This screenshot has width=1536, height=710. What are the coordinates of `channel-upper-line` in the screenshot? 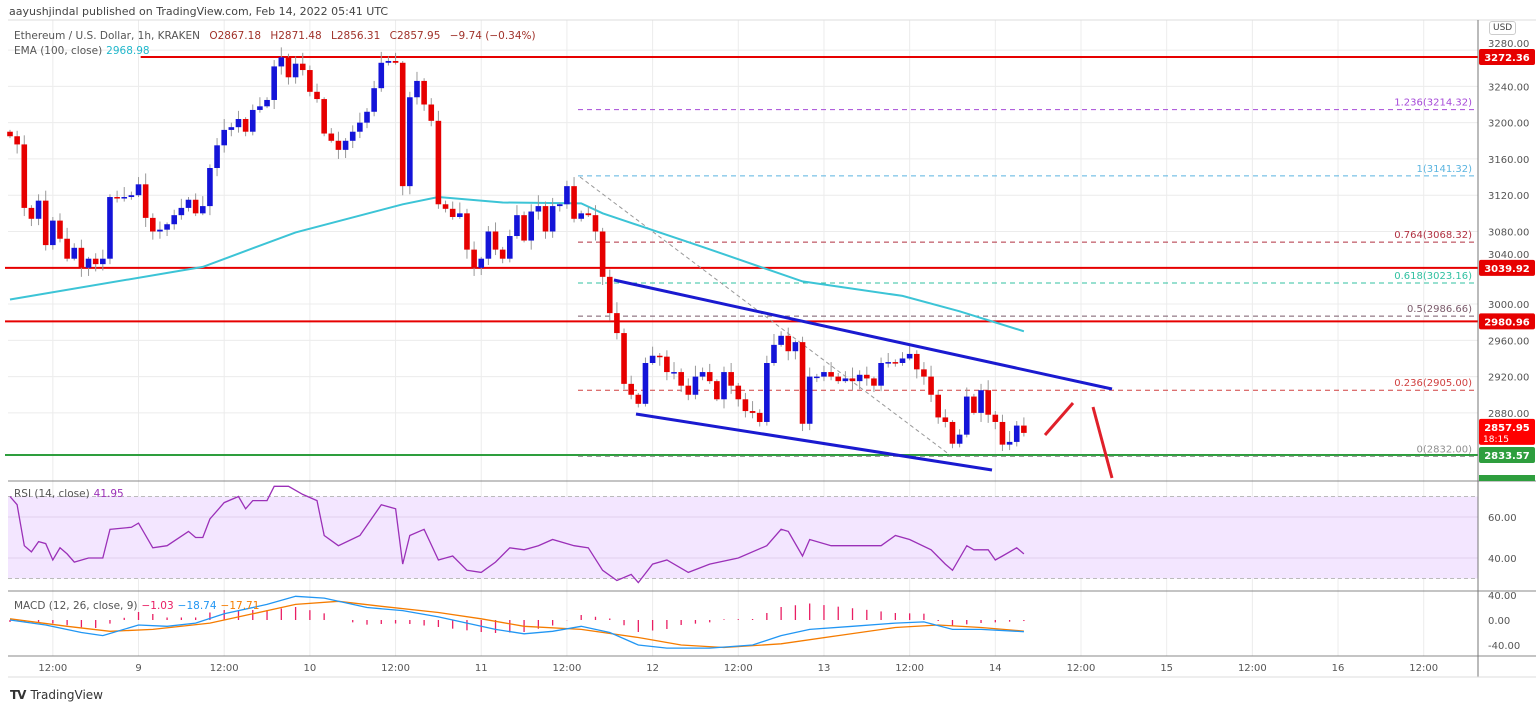 It's located at (863, 334).